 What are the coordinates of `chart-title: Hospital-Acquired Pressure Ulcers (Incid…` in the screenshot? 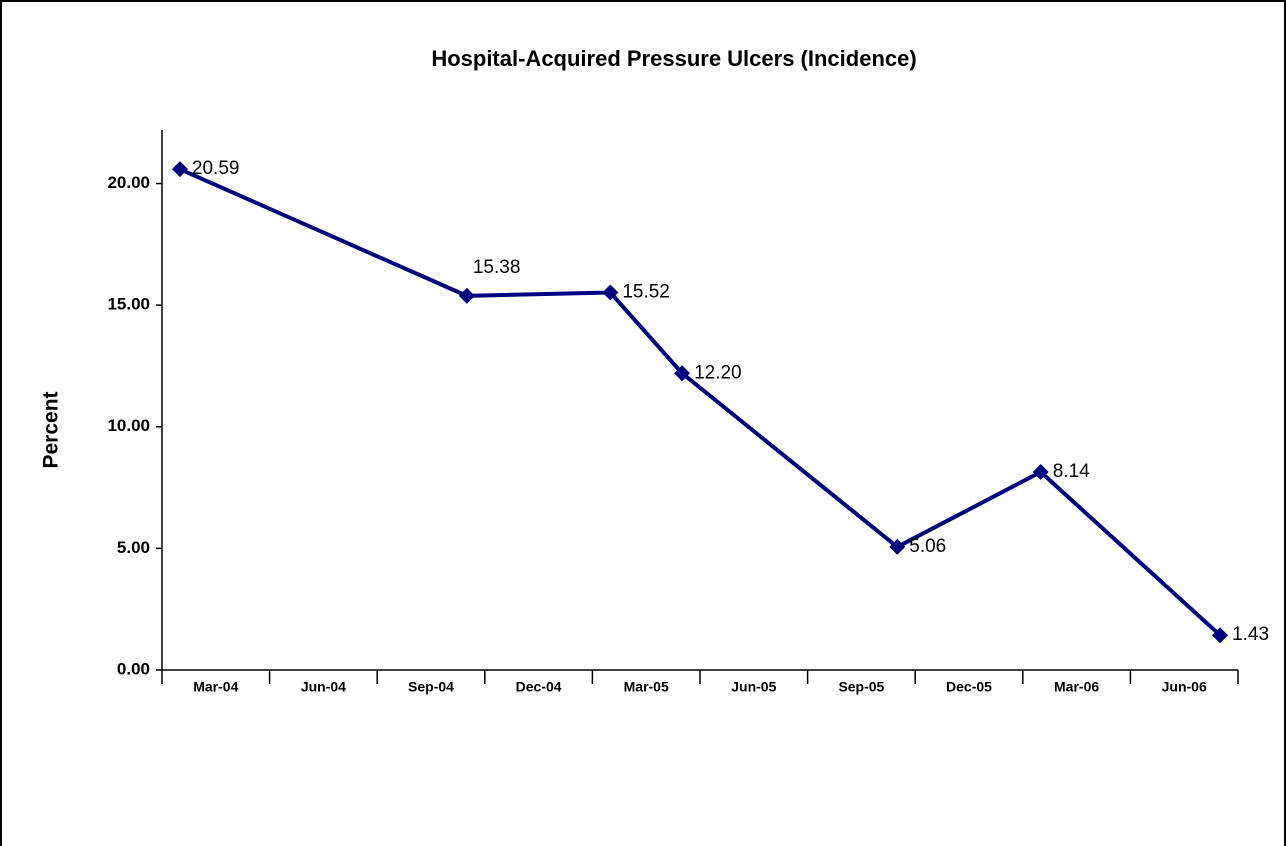 It's located at (673, 58).